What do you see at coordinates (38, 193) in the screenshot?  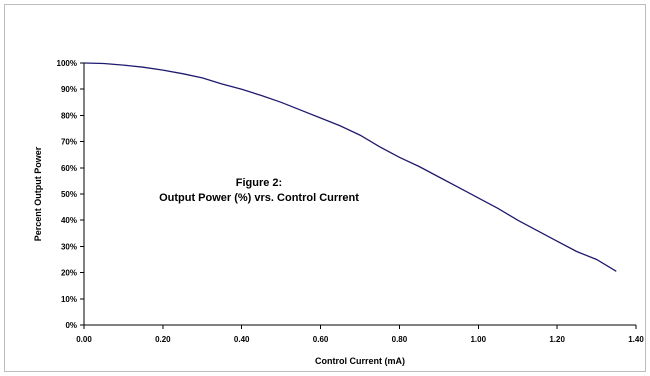 I see `y-axis-title: Percent Output Power` at bounding box center [38, 193].